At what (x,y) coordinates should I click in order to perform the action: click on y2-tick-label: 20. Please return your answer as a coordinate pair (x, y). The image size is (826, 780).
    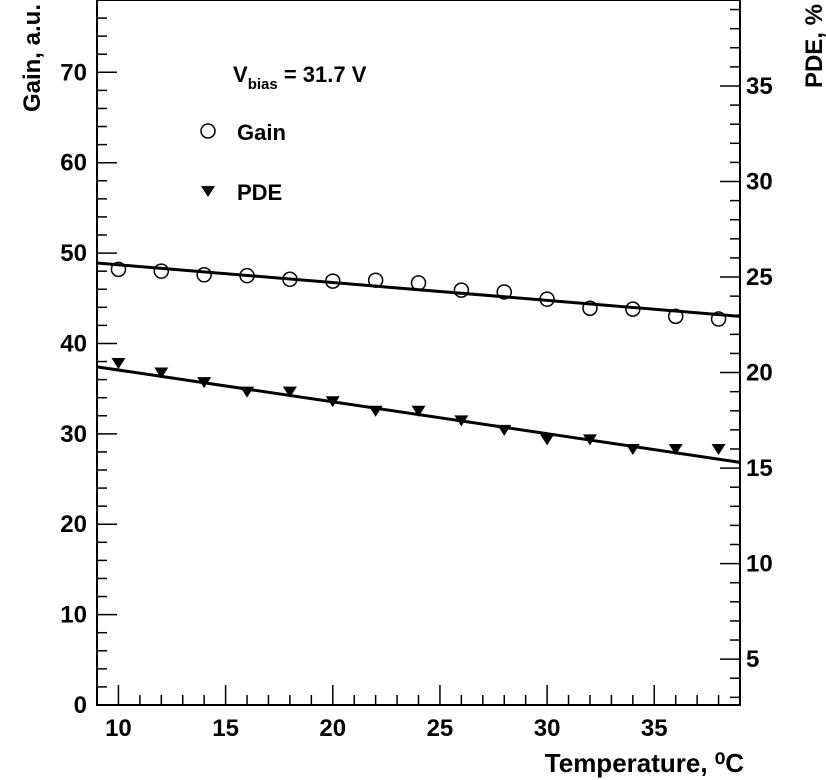
    Looking at the image, I should click on (759, 373).